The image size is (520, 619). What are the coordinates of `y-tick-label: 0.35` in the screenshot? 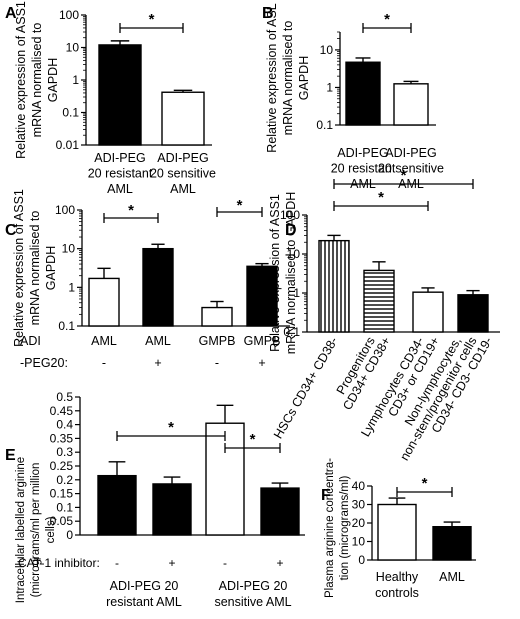 It's located at (62, 438).